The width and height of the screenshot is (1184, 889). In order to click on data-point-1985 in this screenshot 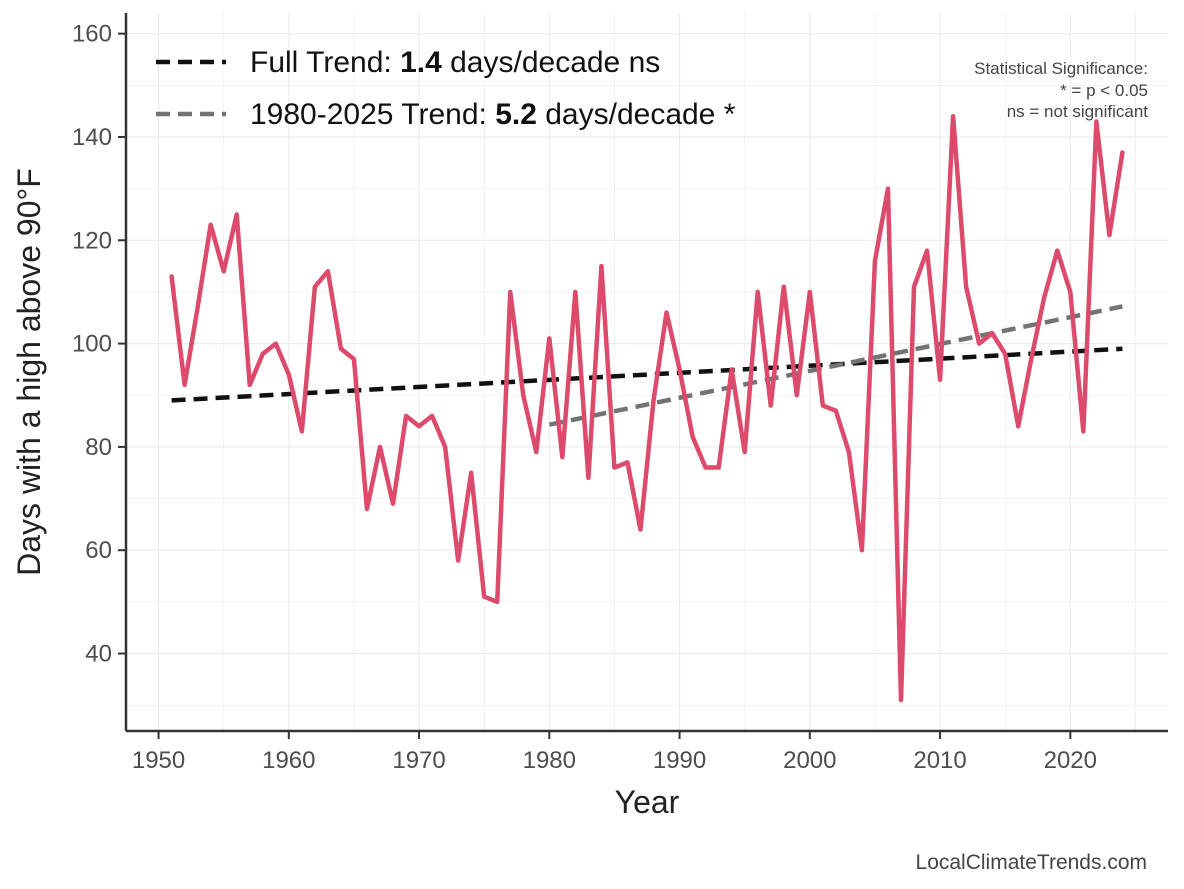, I will do `click(614, 467)`.